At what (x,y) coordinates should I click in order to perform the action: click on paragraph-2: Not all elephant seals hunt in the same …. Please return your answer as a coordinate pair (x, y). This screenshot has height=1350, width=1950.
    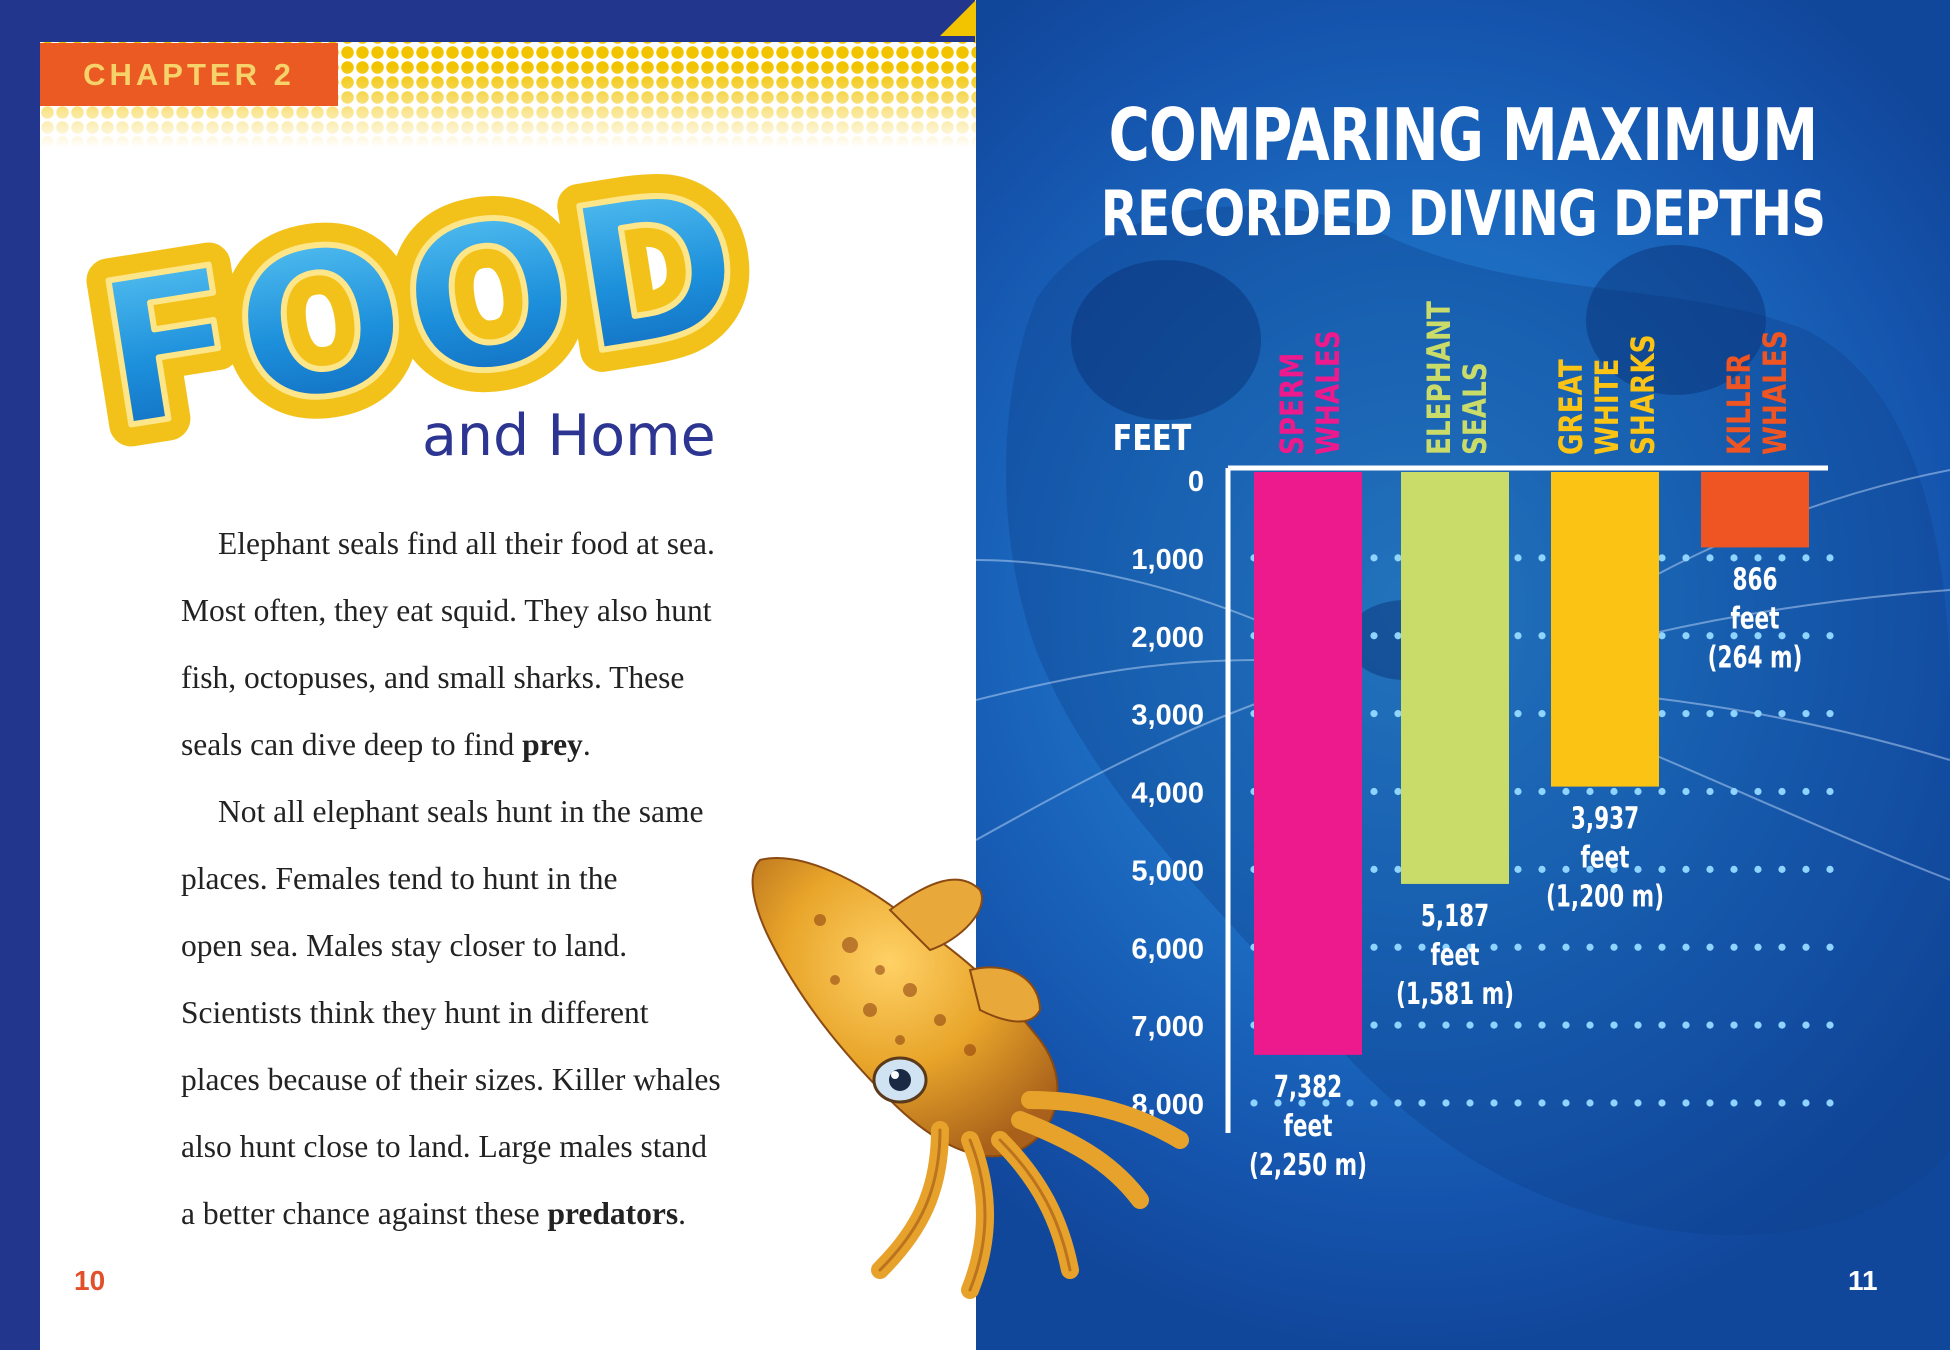
    Looking at the image, I should click on (511, 1012).